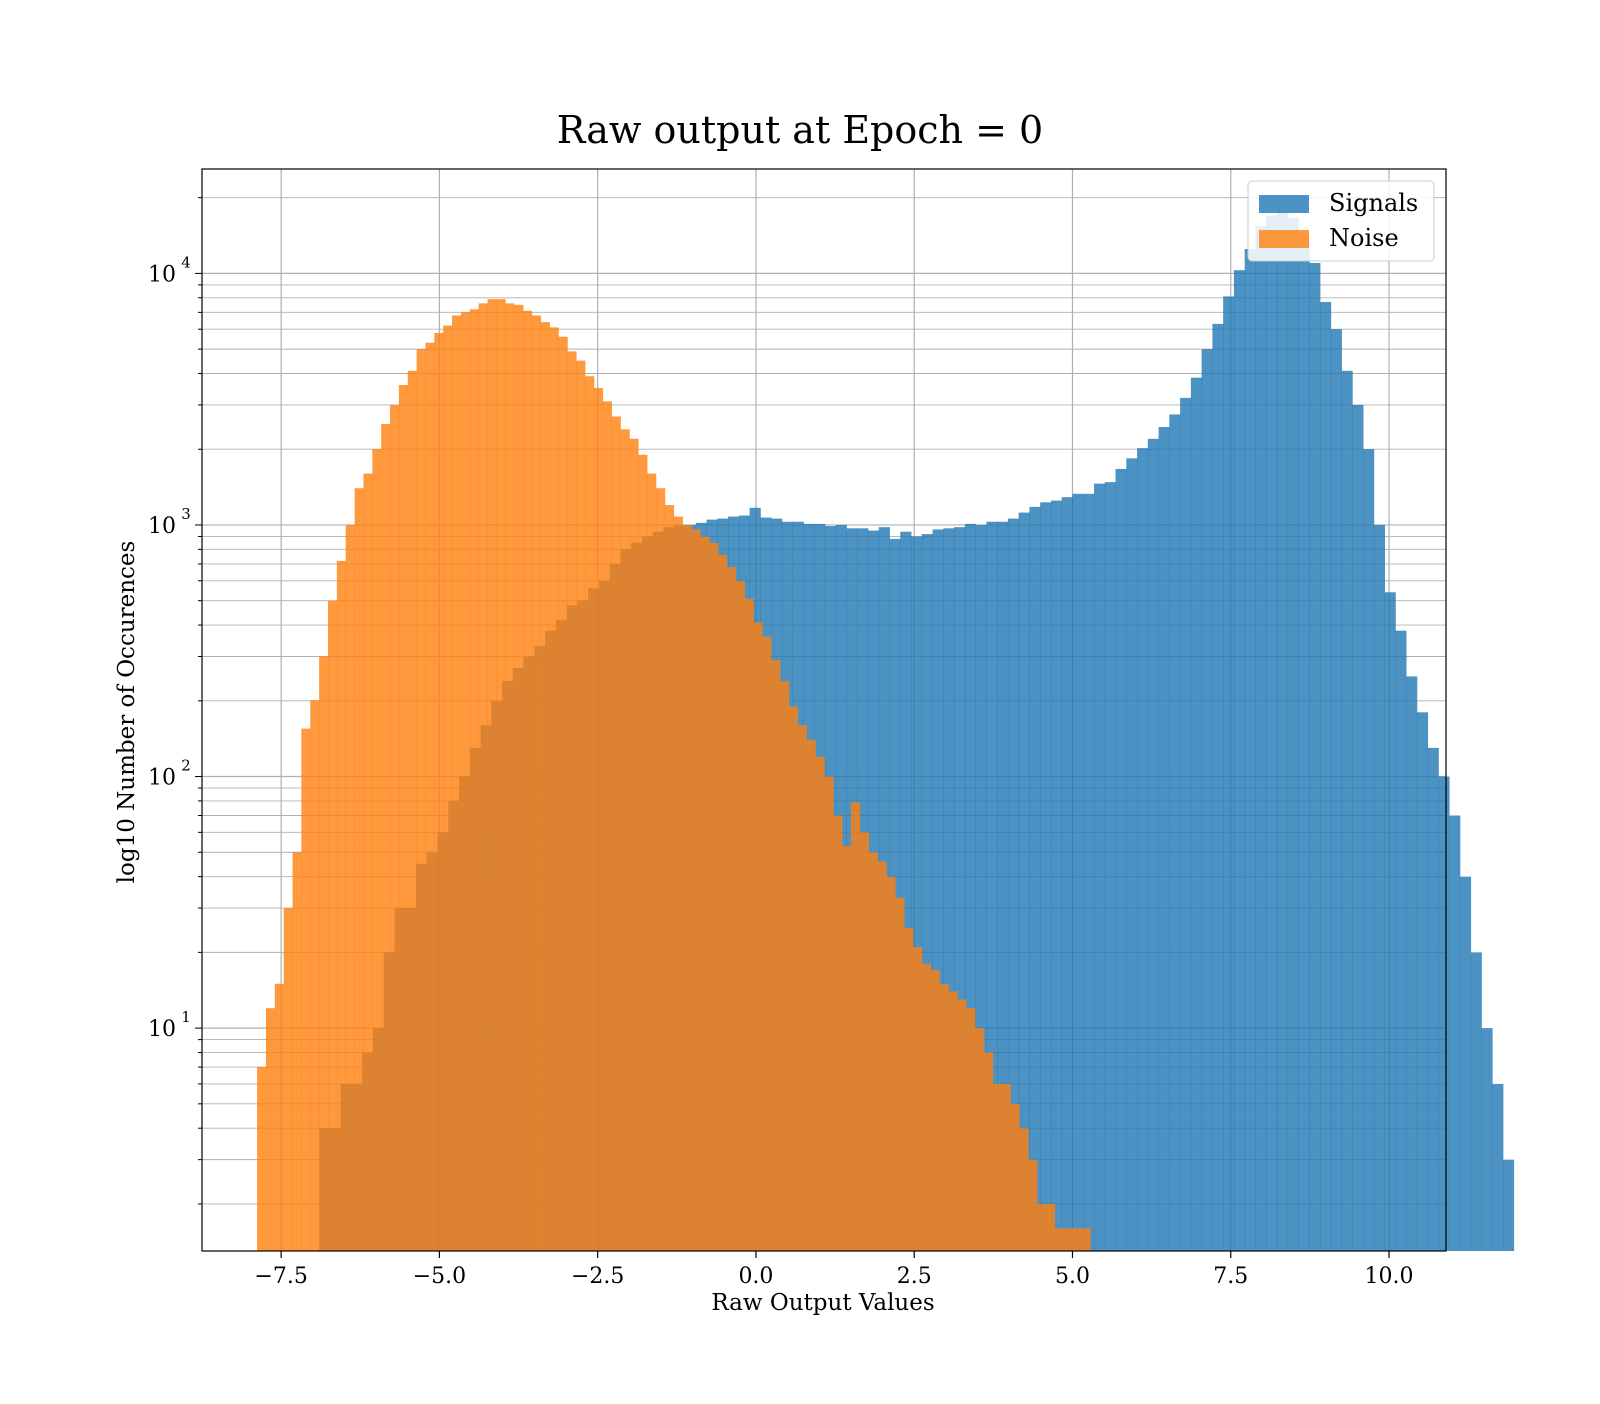 The height and width of the screenshot is (1404, 1600). What do you see at coordinates (914, 1276) in the screenshot?
I see `x-tick-label: 2.5` at bounding box center [914, 1276].